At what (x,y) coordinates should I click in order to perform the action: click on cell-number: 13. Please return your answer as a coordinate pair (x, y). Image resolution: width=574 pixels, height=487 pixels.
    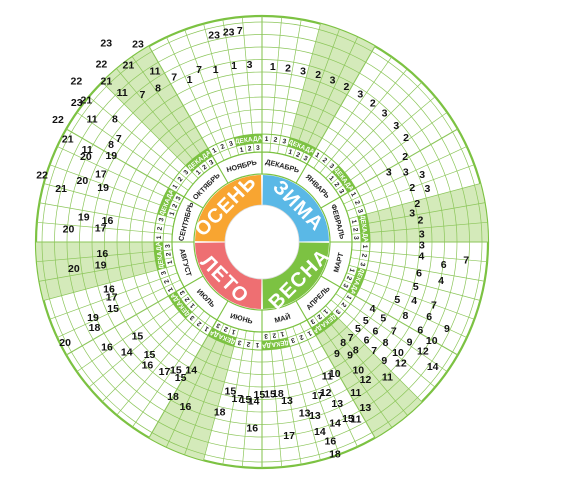
    Looking at the image, I should click on (305, 414).